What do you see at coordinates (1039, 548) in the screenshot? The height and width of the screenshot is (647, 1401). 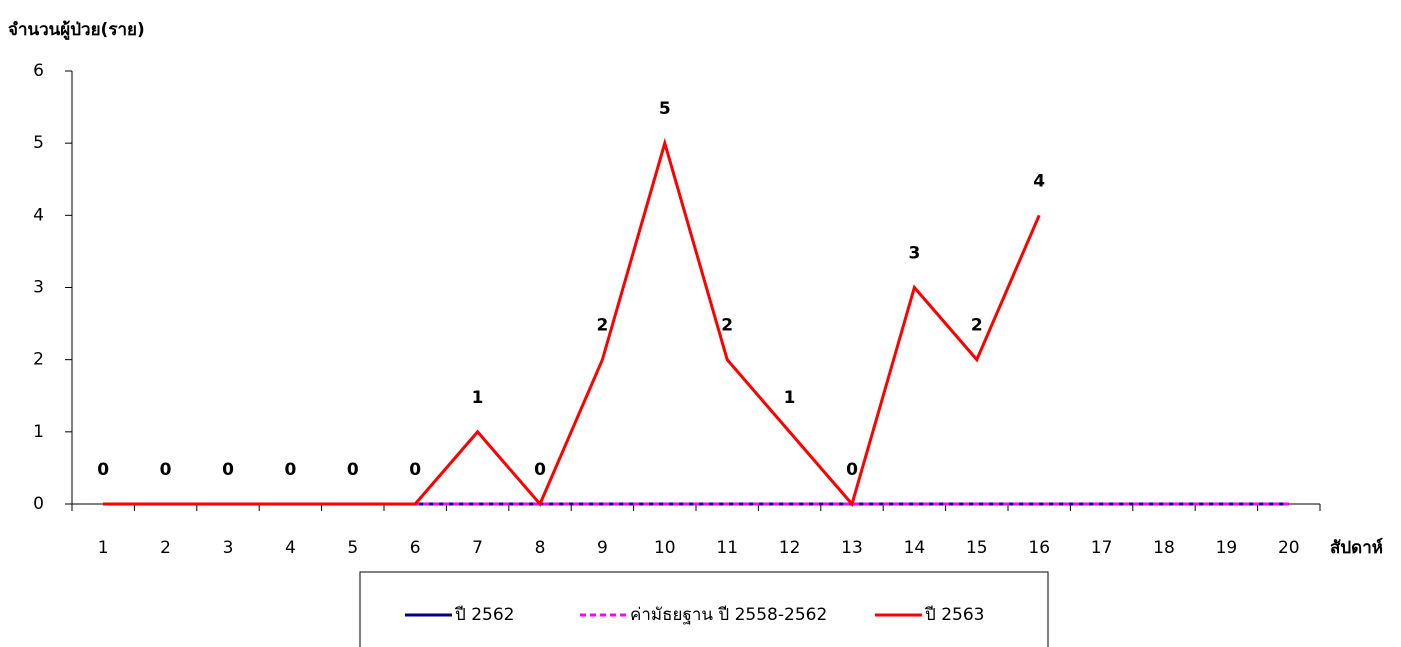 I see `x-tick-label: 16` at bounding box center [1039, 548].